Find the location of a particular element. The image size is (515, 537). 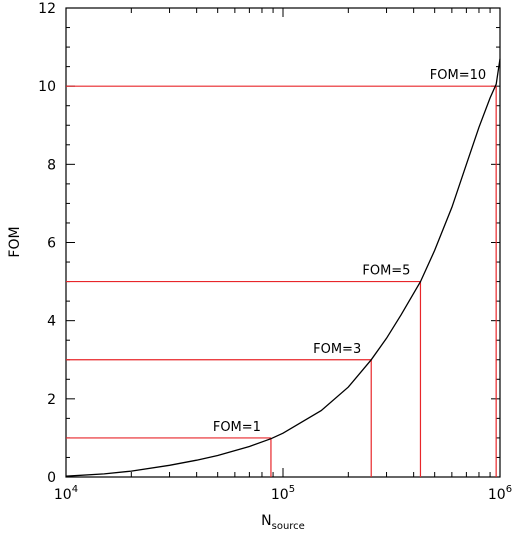

y-tick-label: 4 is located at coordinates (51, 322).